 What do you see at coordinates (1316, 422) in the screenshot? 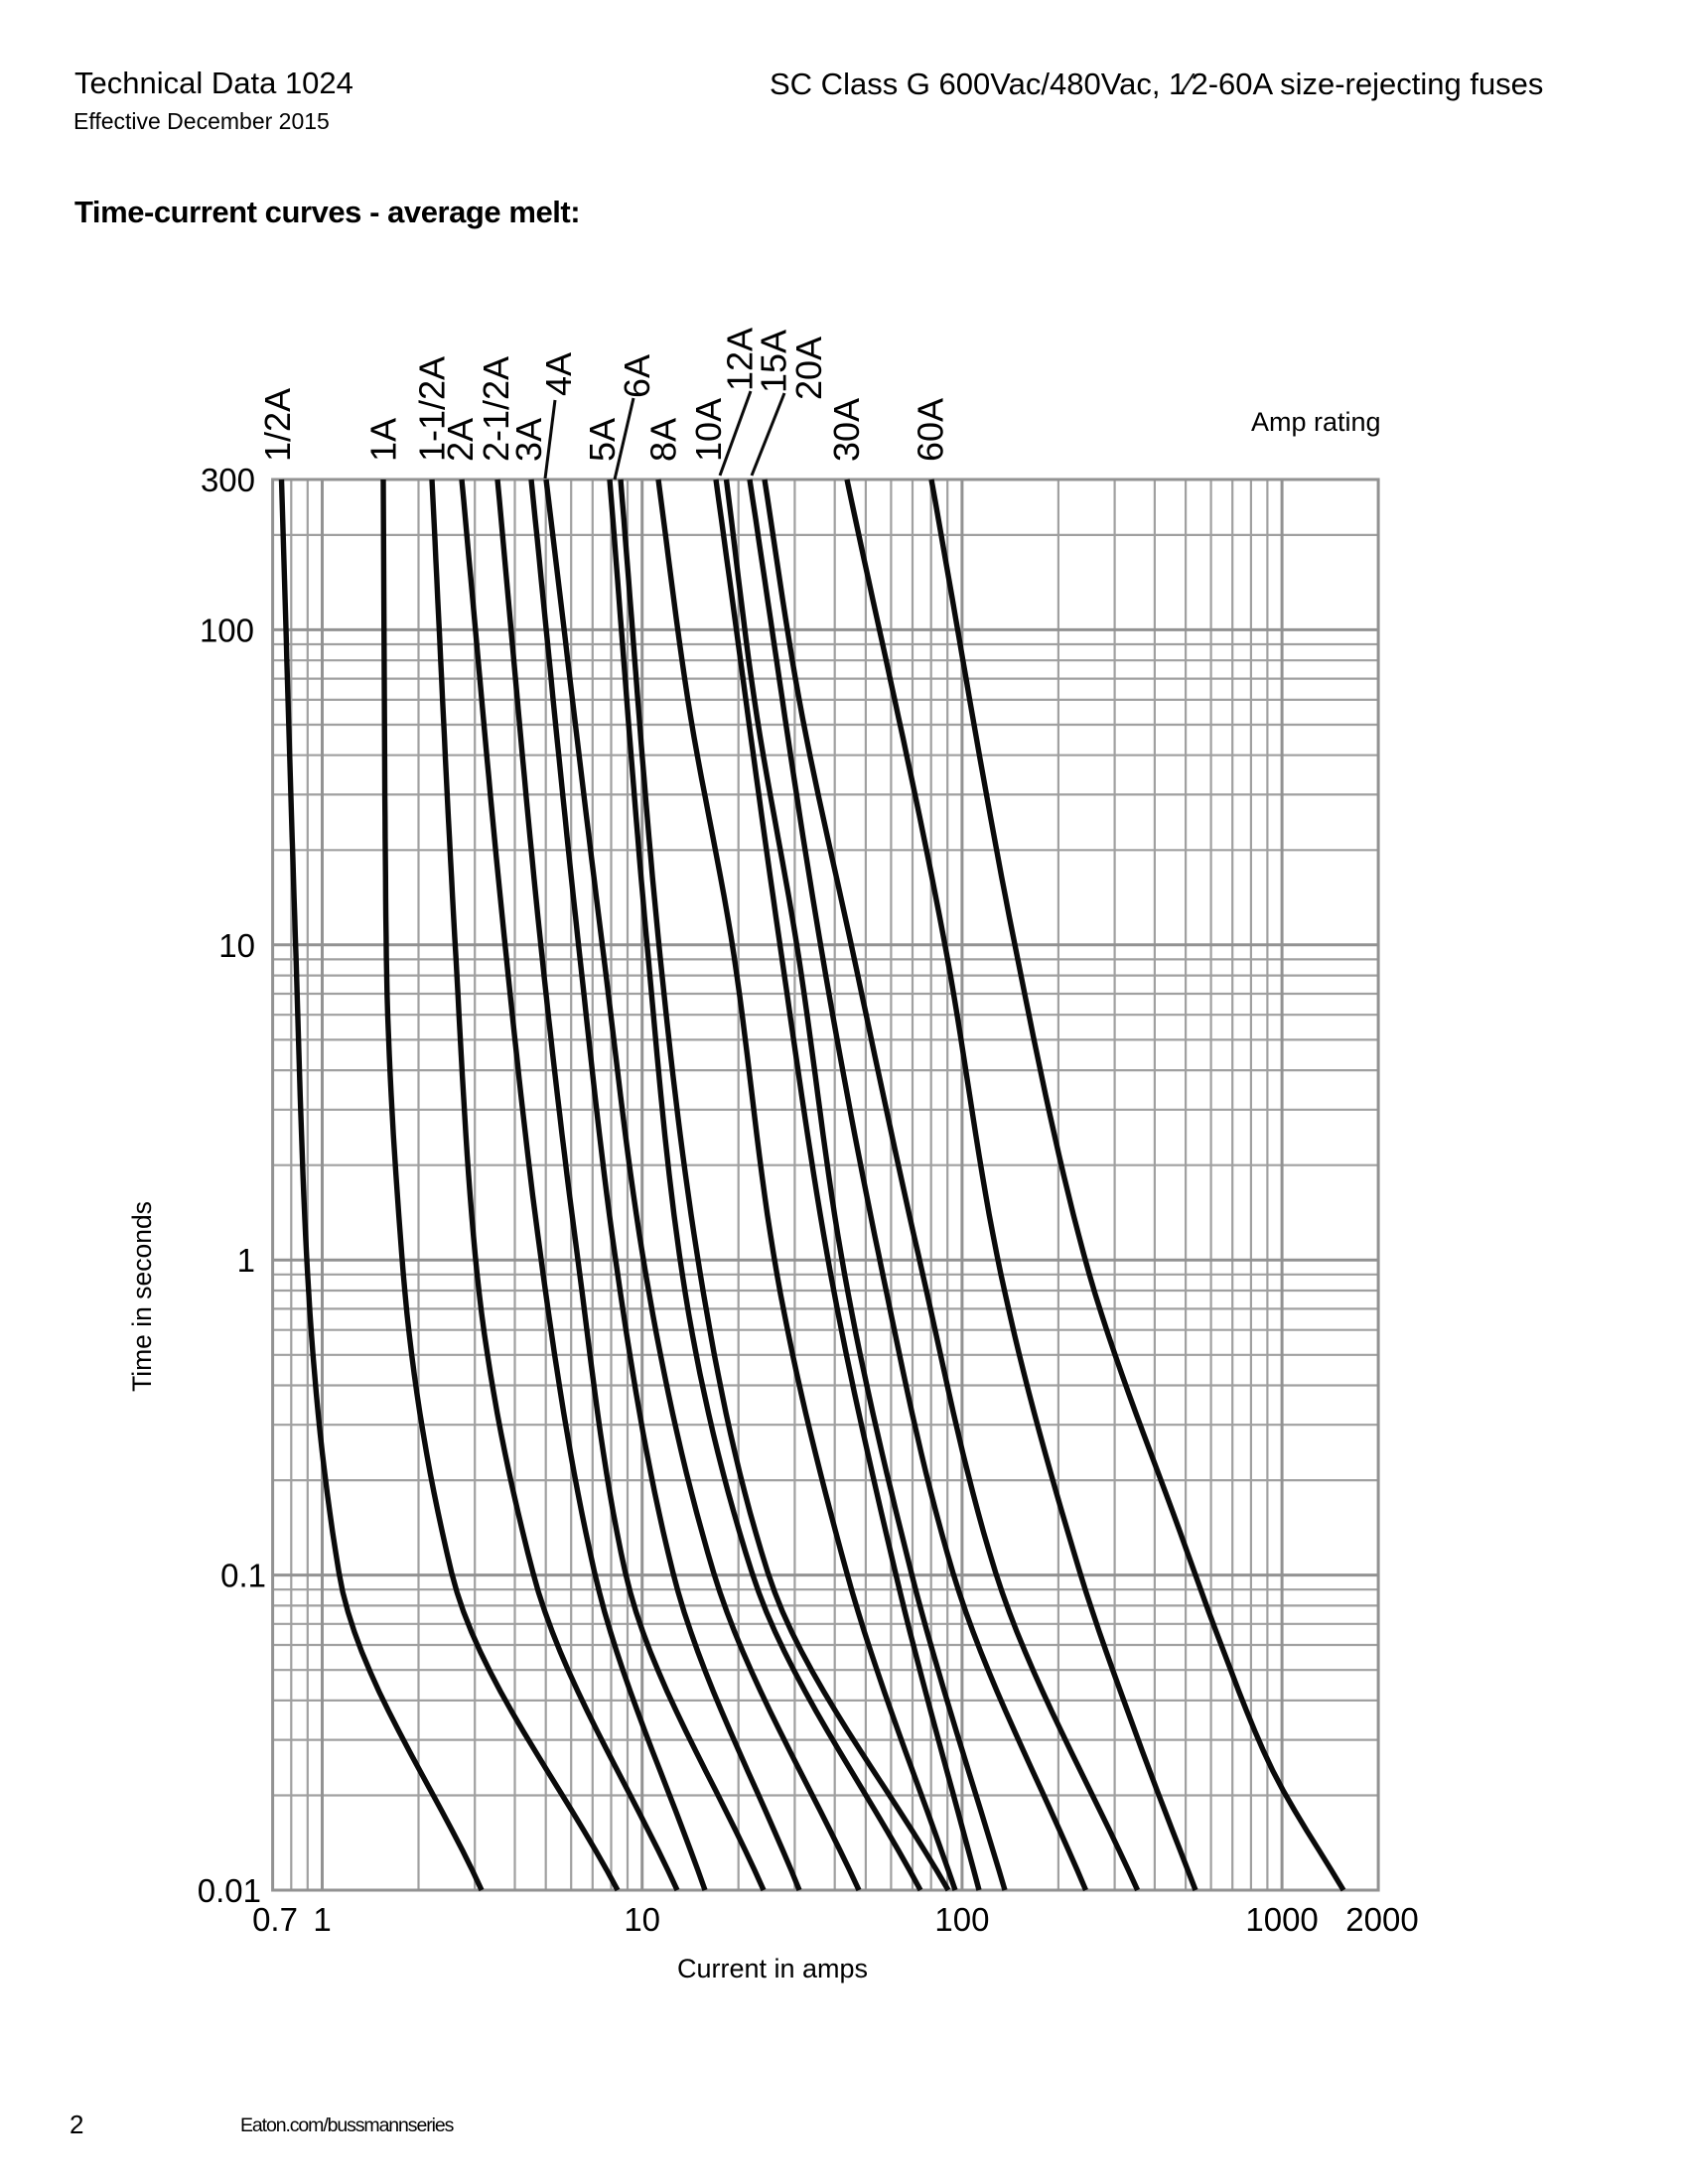
I see `svg-text: Amp rating` at bounding box center [1316, 422].